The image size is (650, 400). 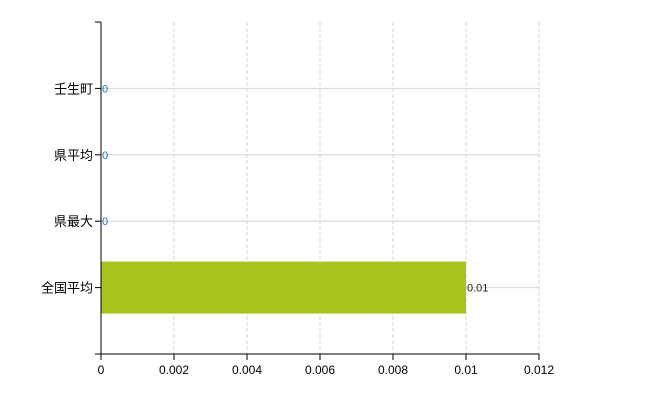 I want to click on x-tick-label: 0.006, so click(x=320, y=370).